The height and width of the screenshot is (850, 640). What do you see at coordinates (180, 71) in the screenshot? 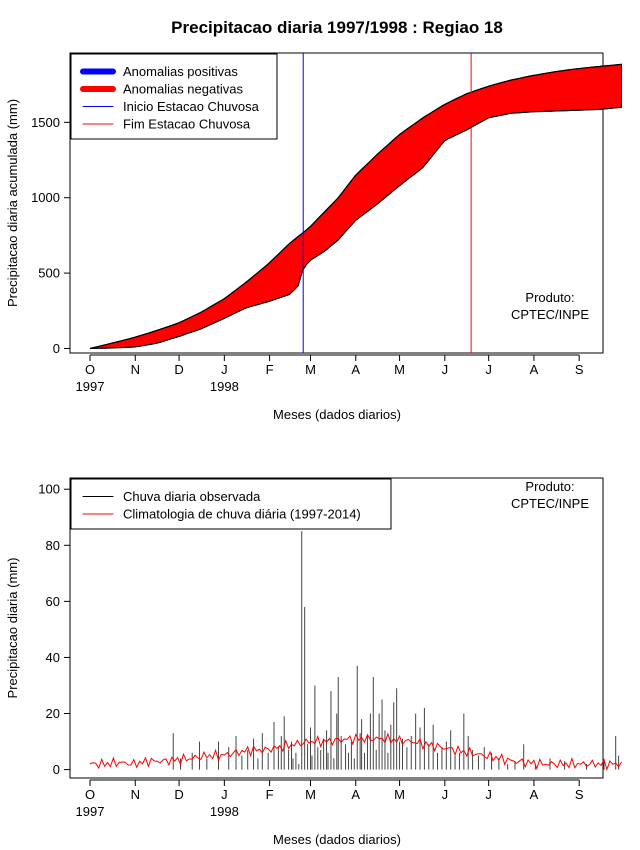
I see `legend-label: Anomalias positivas` at bounding box center [180, 71].